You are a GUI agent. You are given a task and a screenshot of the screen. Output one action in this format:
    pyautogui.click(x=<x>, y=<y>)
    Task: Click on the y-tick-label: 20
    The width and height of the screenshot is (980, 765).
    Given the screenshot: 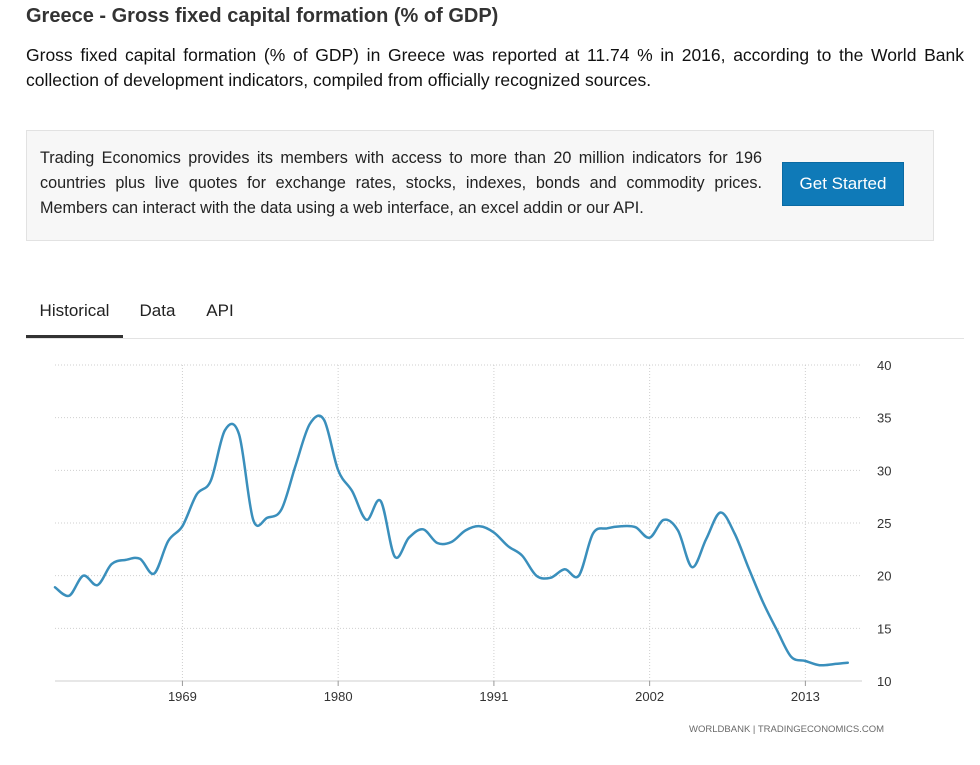 What is the action you would take?
    pyautogui.click(x=884, y=576)
    